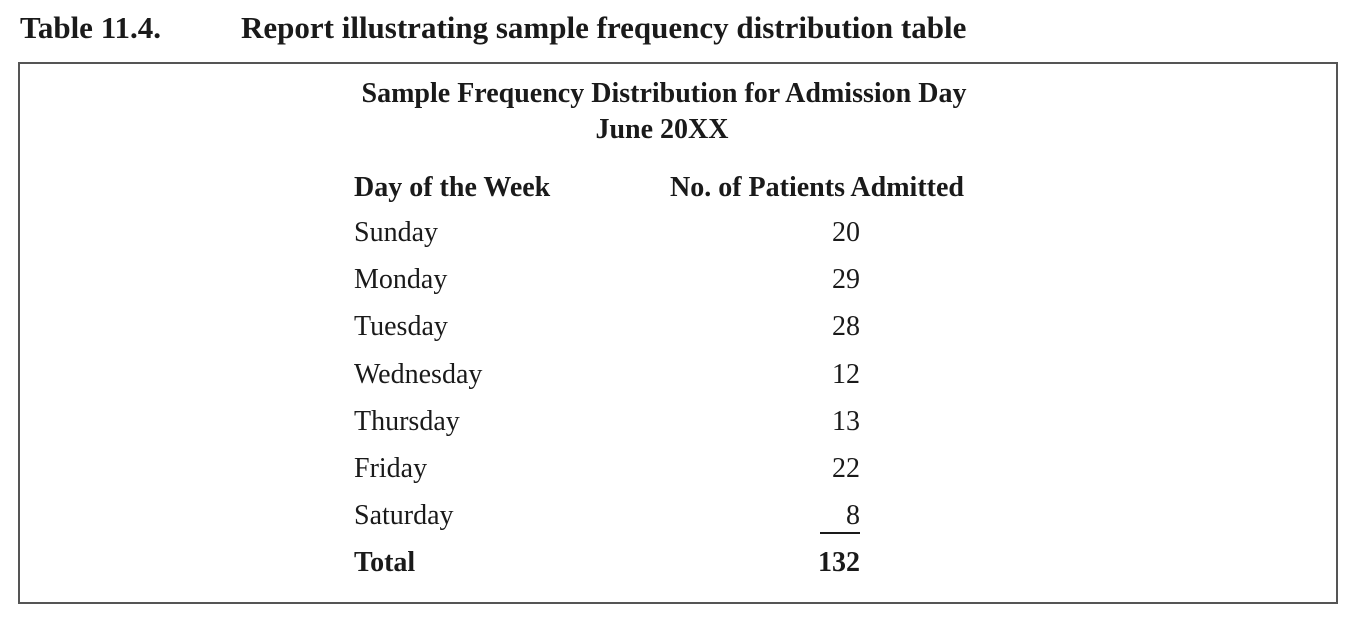 This screenshot has height=630, width=1370. Describe the element at coordinates (817, 187) in the screenshot. I see `column-header-count: No. of Patients Admitted` at that location.